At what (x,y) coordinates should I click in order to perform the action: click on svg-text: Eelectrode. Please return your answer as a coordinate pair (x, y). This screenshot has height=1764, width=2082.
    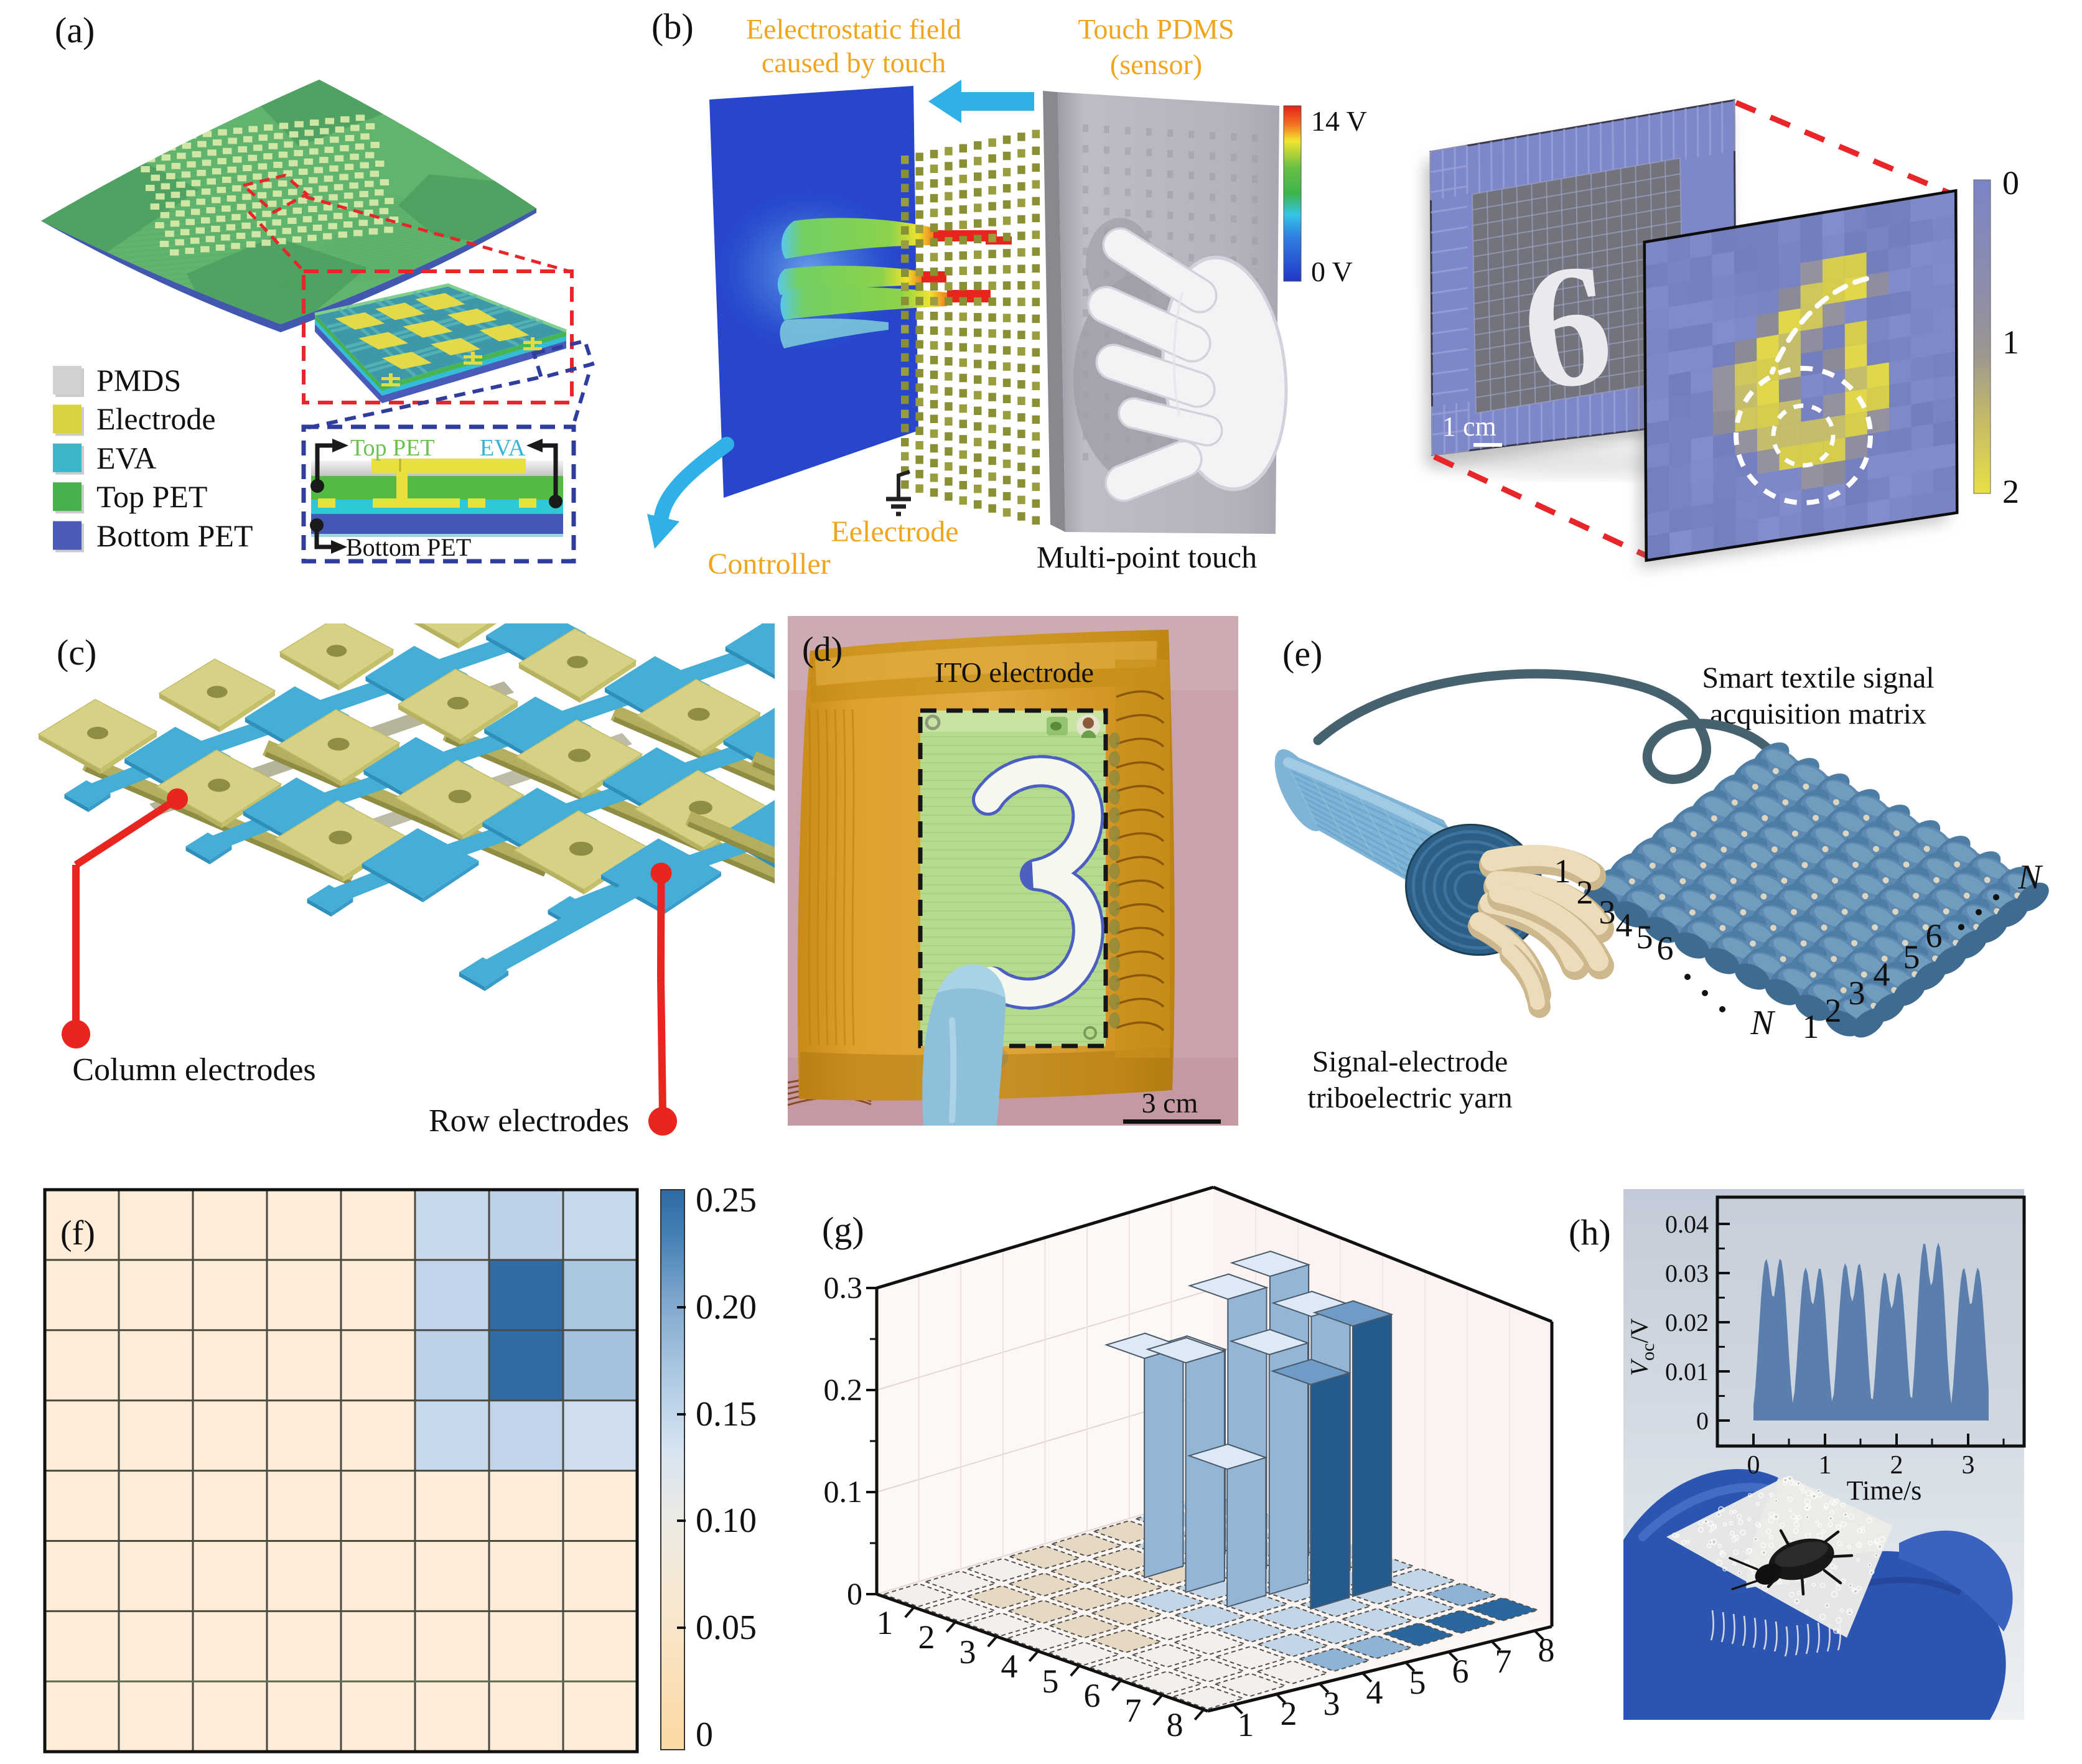
    Looking at the image, I should click on (895, 531).